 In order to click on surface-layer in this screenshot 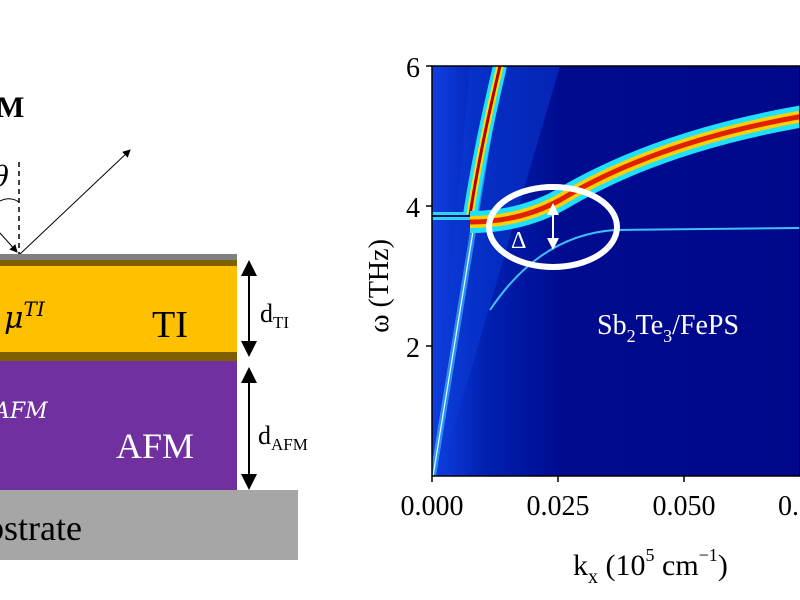, I will do `click(118, 257)`.